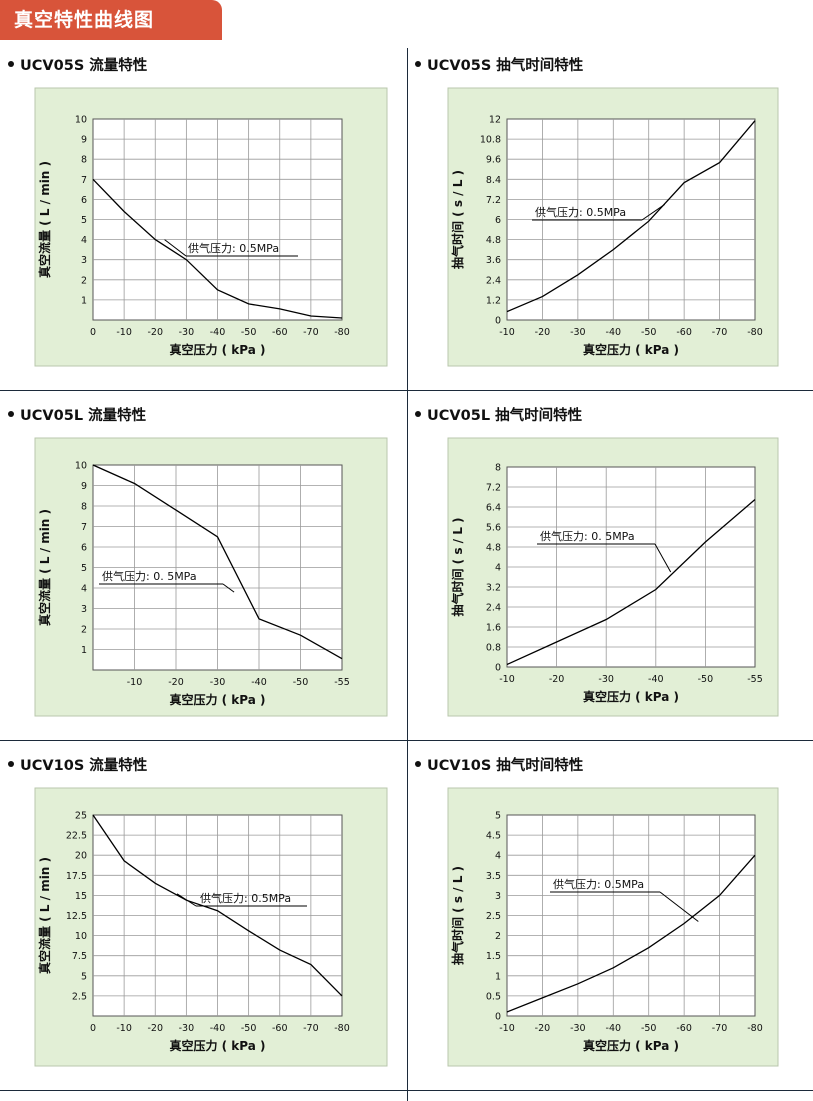 The image size is (813, 1101). Describe the element at coordinates (493, 180) in the screenshot. I see `y-tick-label: 8.4` at that location.